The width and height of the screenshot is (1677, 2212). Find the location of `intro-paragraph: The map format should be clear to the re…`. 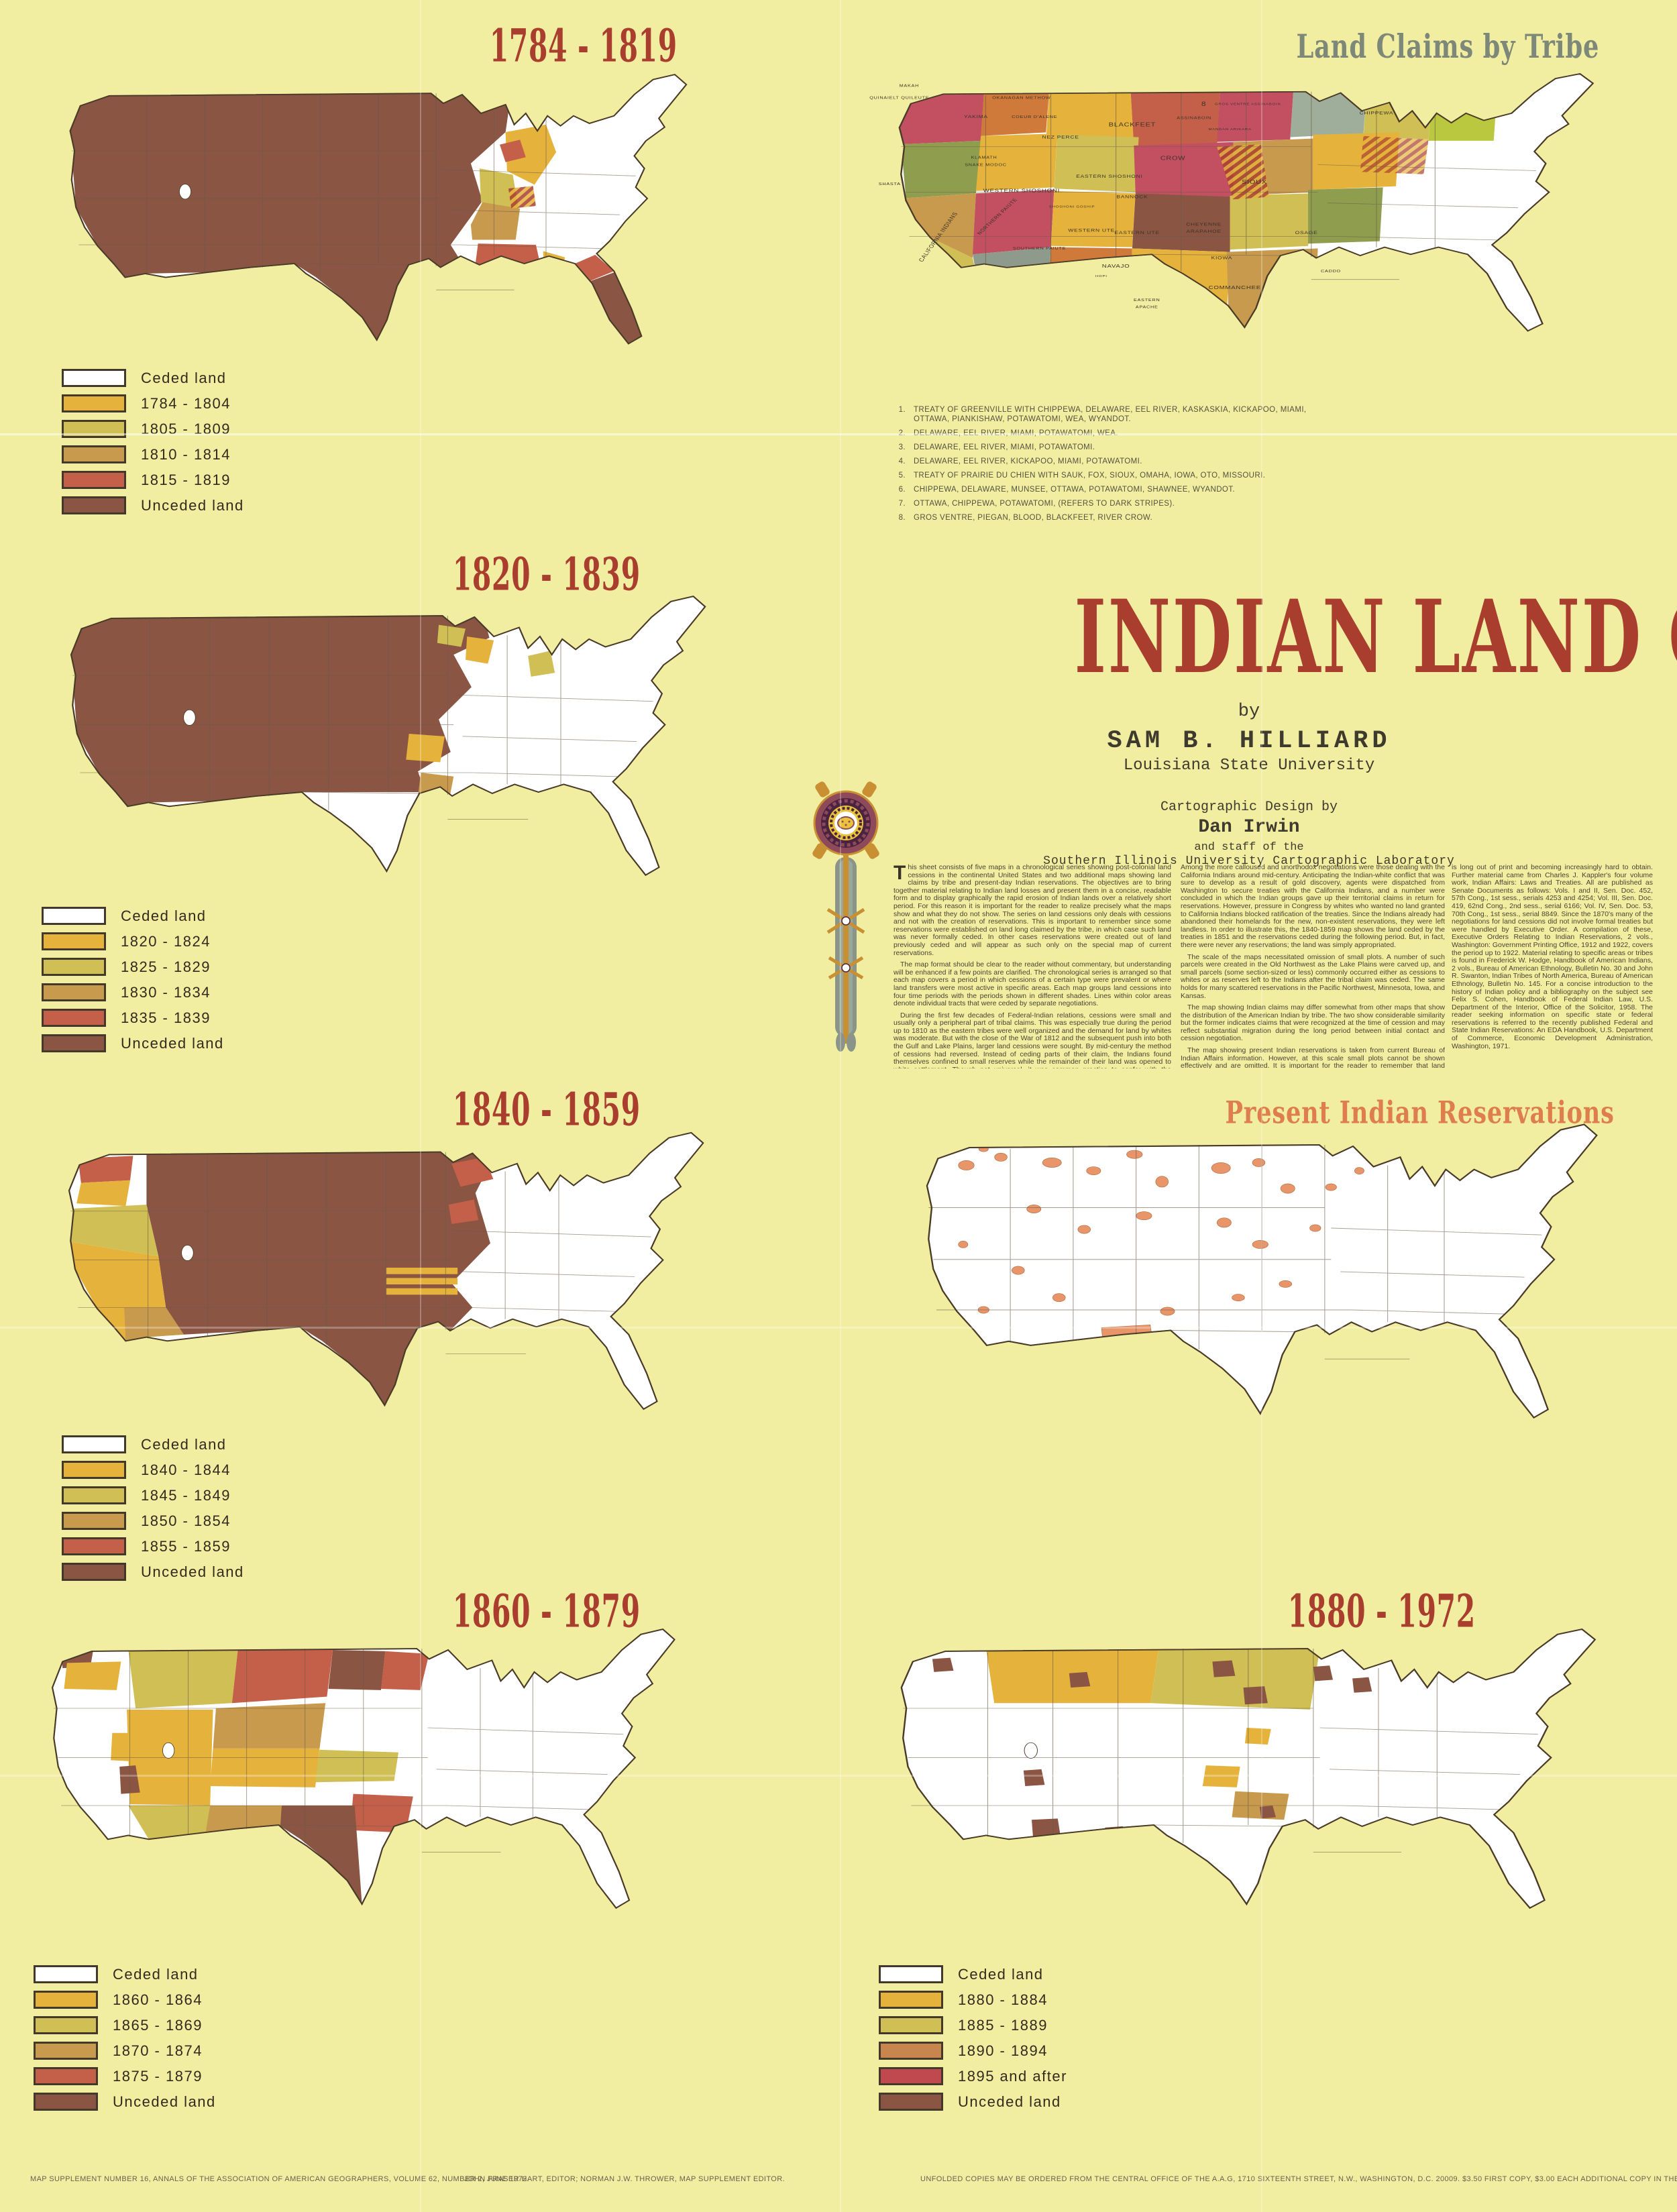

intro-paragraph: The map format should be clear to the re… is located at coordinates (1032, 984).